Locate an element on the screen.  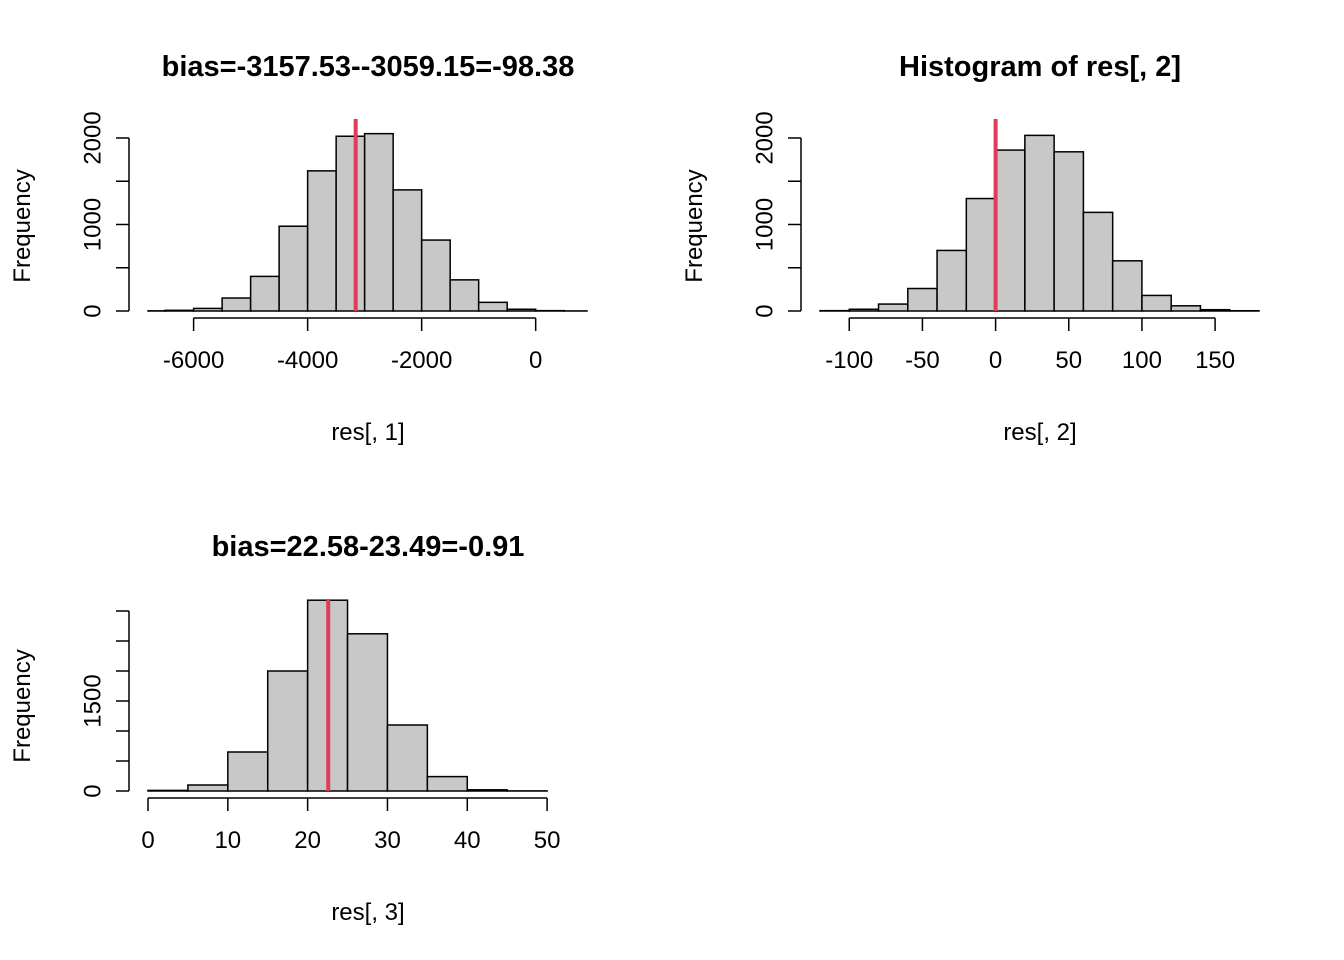
panel-1-axes: -6000 -4000 -2000 0 0 1000 2000 is located at coordinates (310, 242).